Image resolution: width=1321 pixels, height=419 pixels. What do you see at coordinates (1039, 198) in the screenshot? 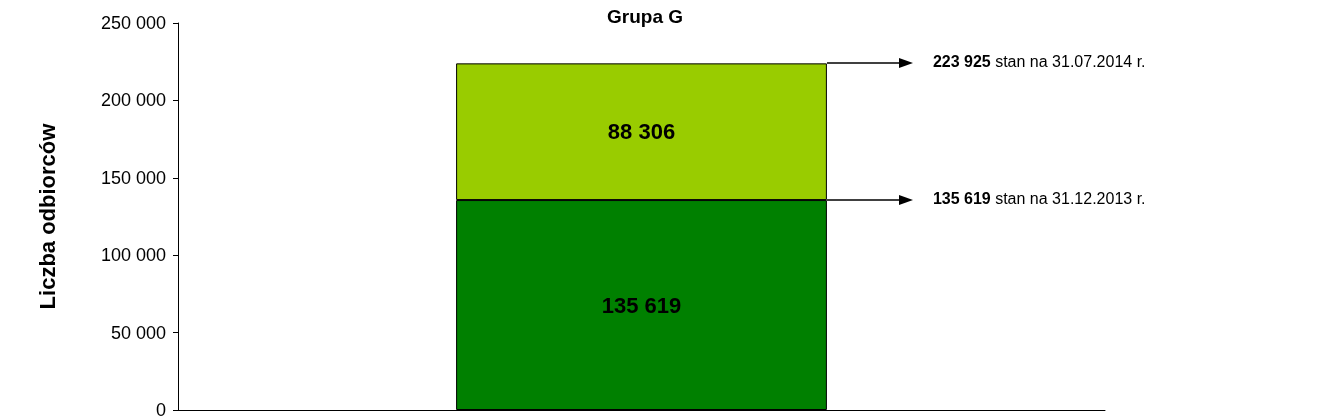
I see `annotation: 135 619 stan na 31.12.2013 r.` at bounding box center [1039, 198].